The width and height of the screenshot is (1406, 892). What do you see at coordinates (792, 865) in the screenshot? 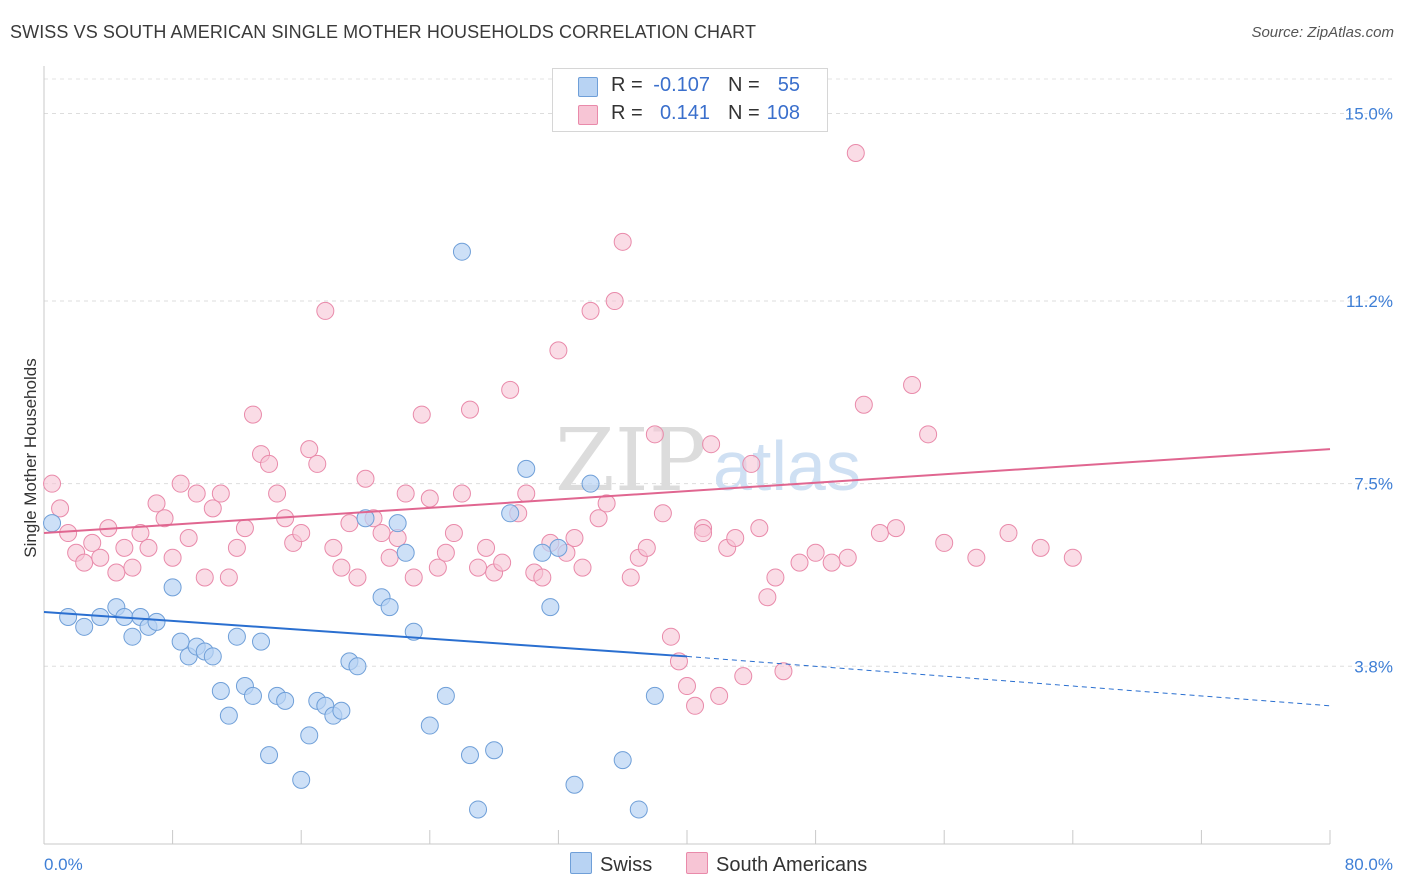
I see `south-americans-legend-label: South Americans` at bounding box center [792, 865].